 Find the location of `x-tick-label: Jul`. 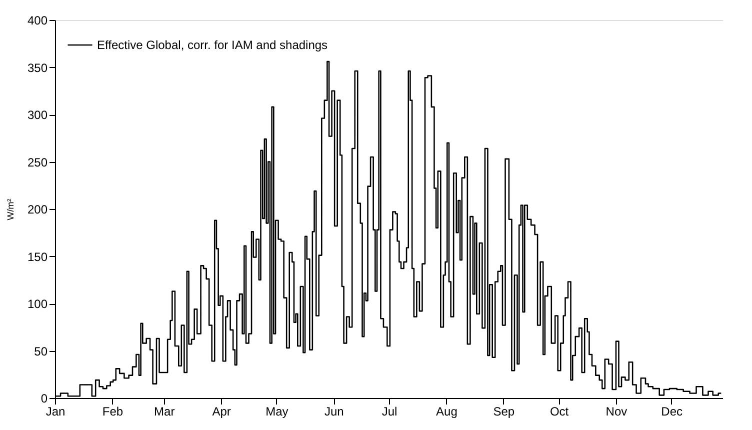

x-tick-label: Jul is located at coordinates (390, 411).